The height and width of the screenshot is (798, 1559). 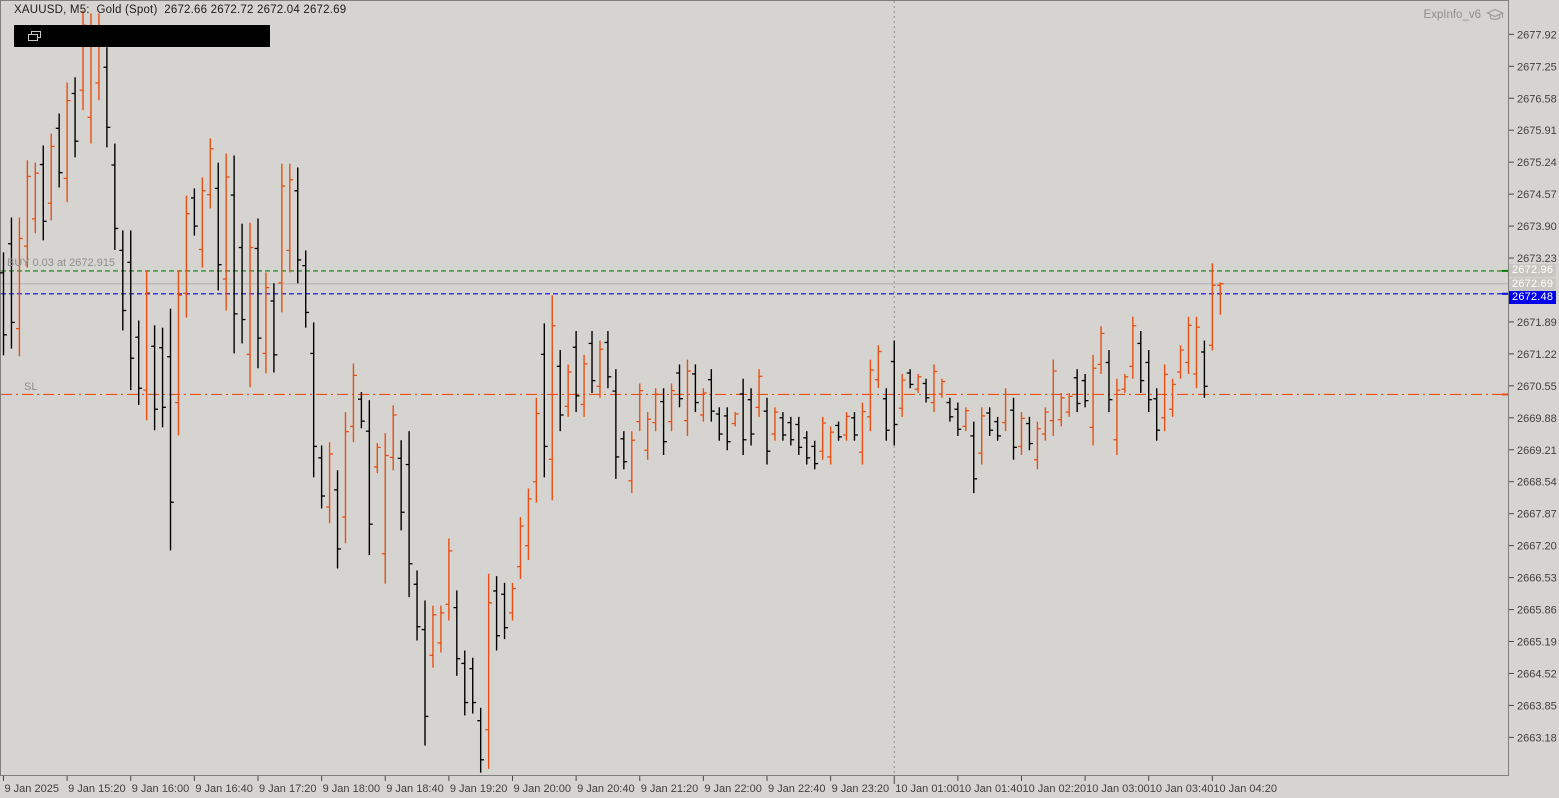 What do you see at coordinates (1054, 789) in the screenshot?
I see `svg-text: 10 Jan 02:20` at bounding box center [1054, 789].